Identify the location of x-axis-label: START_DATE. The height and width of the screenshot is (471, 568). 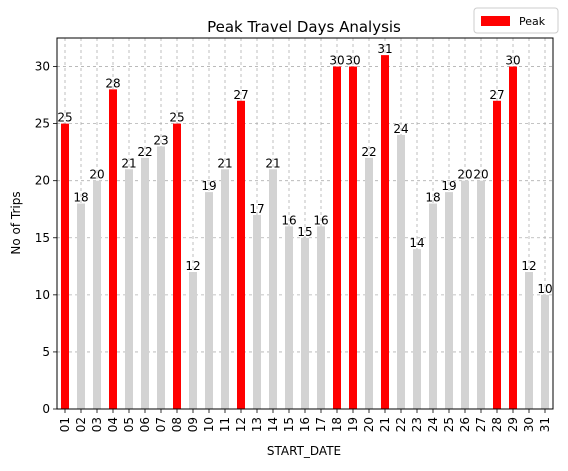
(304, 451).